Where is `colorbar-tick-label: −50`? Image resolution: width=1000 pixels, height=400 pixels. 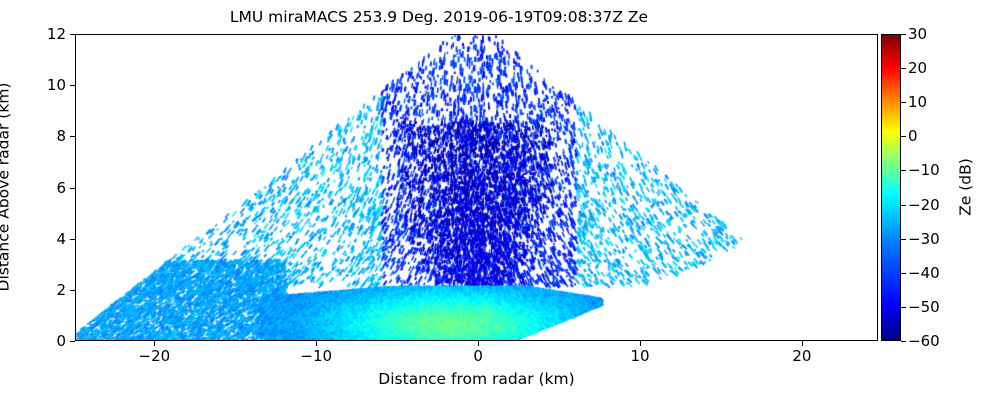 colorbar-tick-label: −50 is located at coordinates (924, 306).